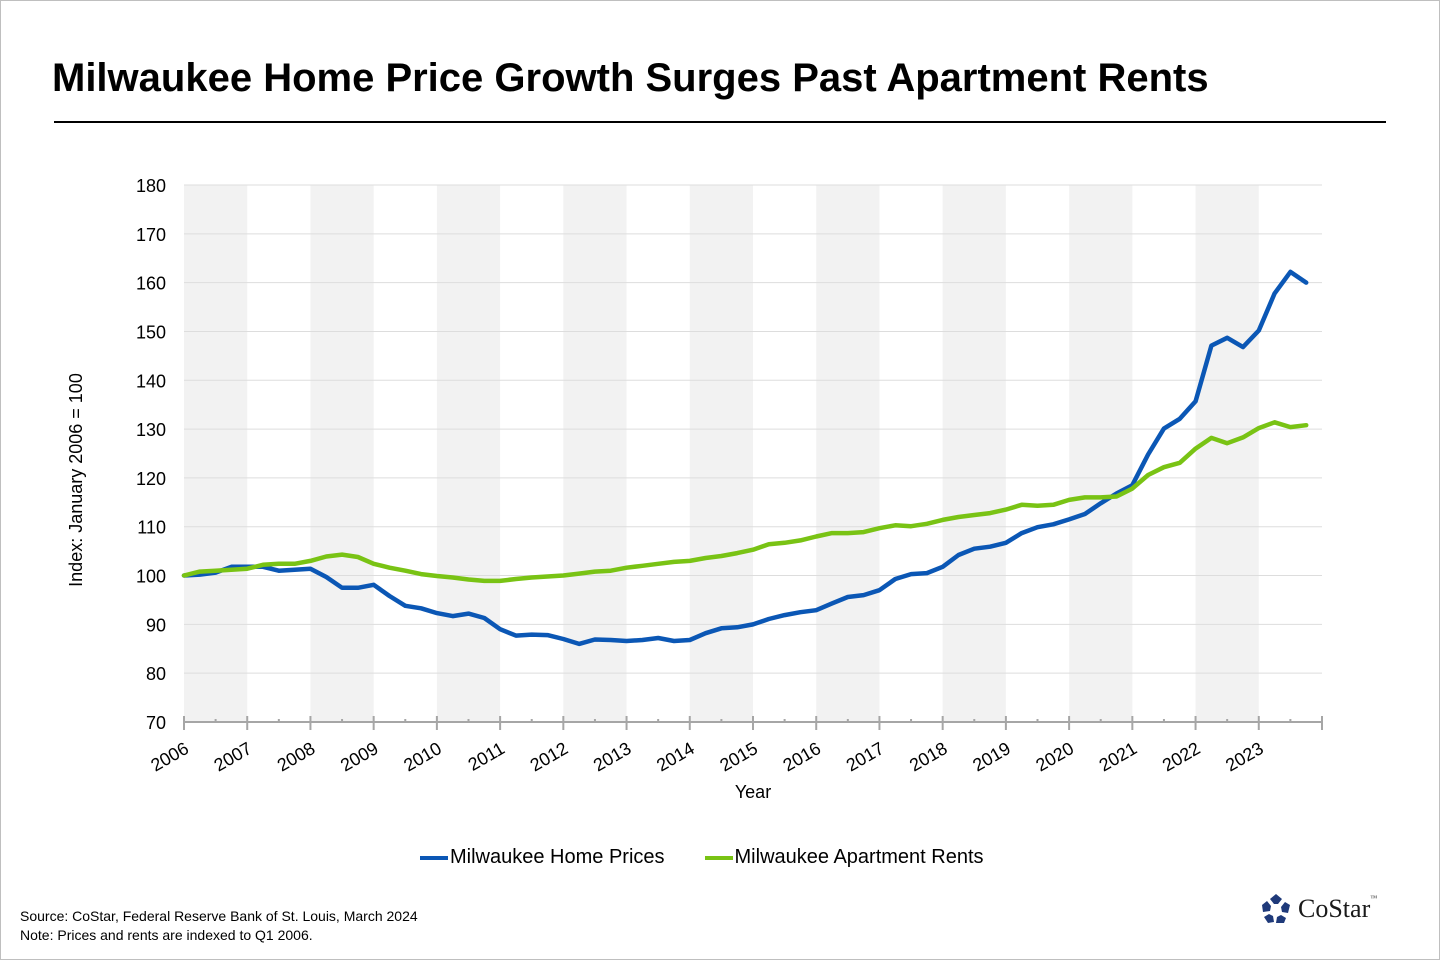 Image resolution: width=1440 pixels, height=960 pixels. Describe the element at coordinates (802, 756) in the screenshot. I see `x-tick-label: 2016` at that location.